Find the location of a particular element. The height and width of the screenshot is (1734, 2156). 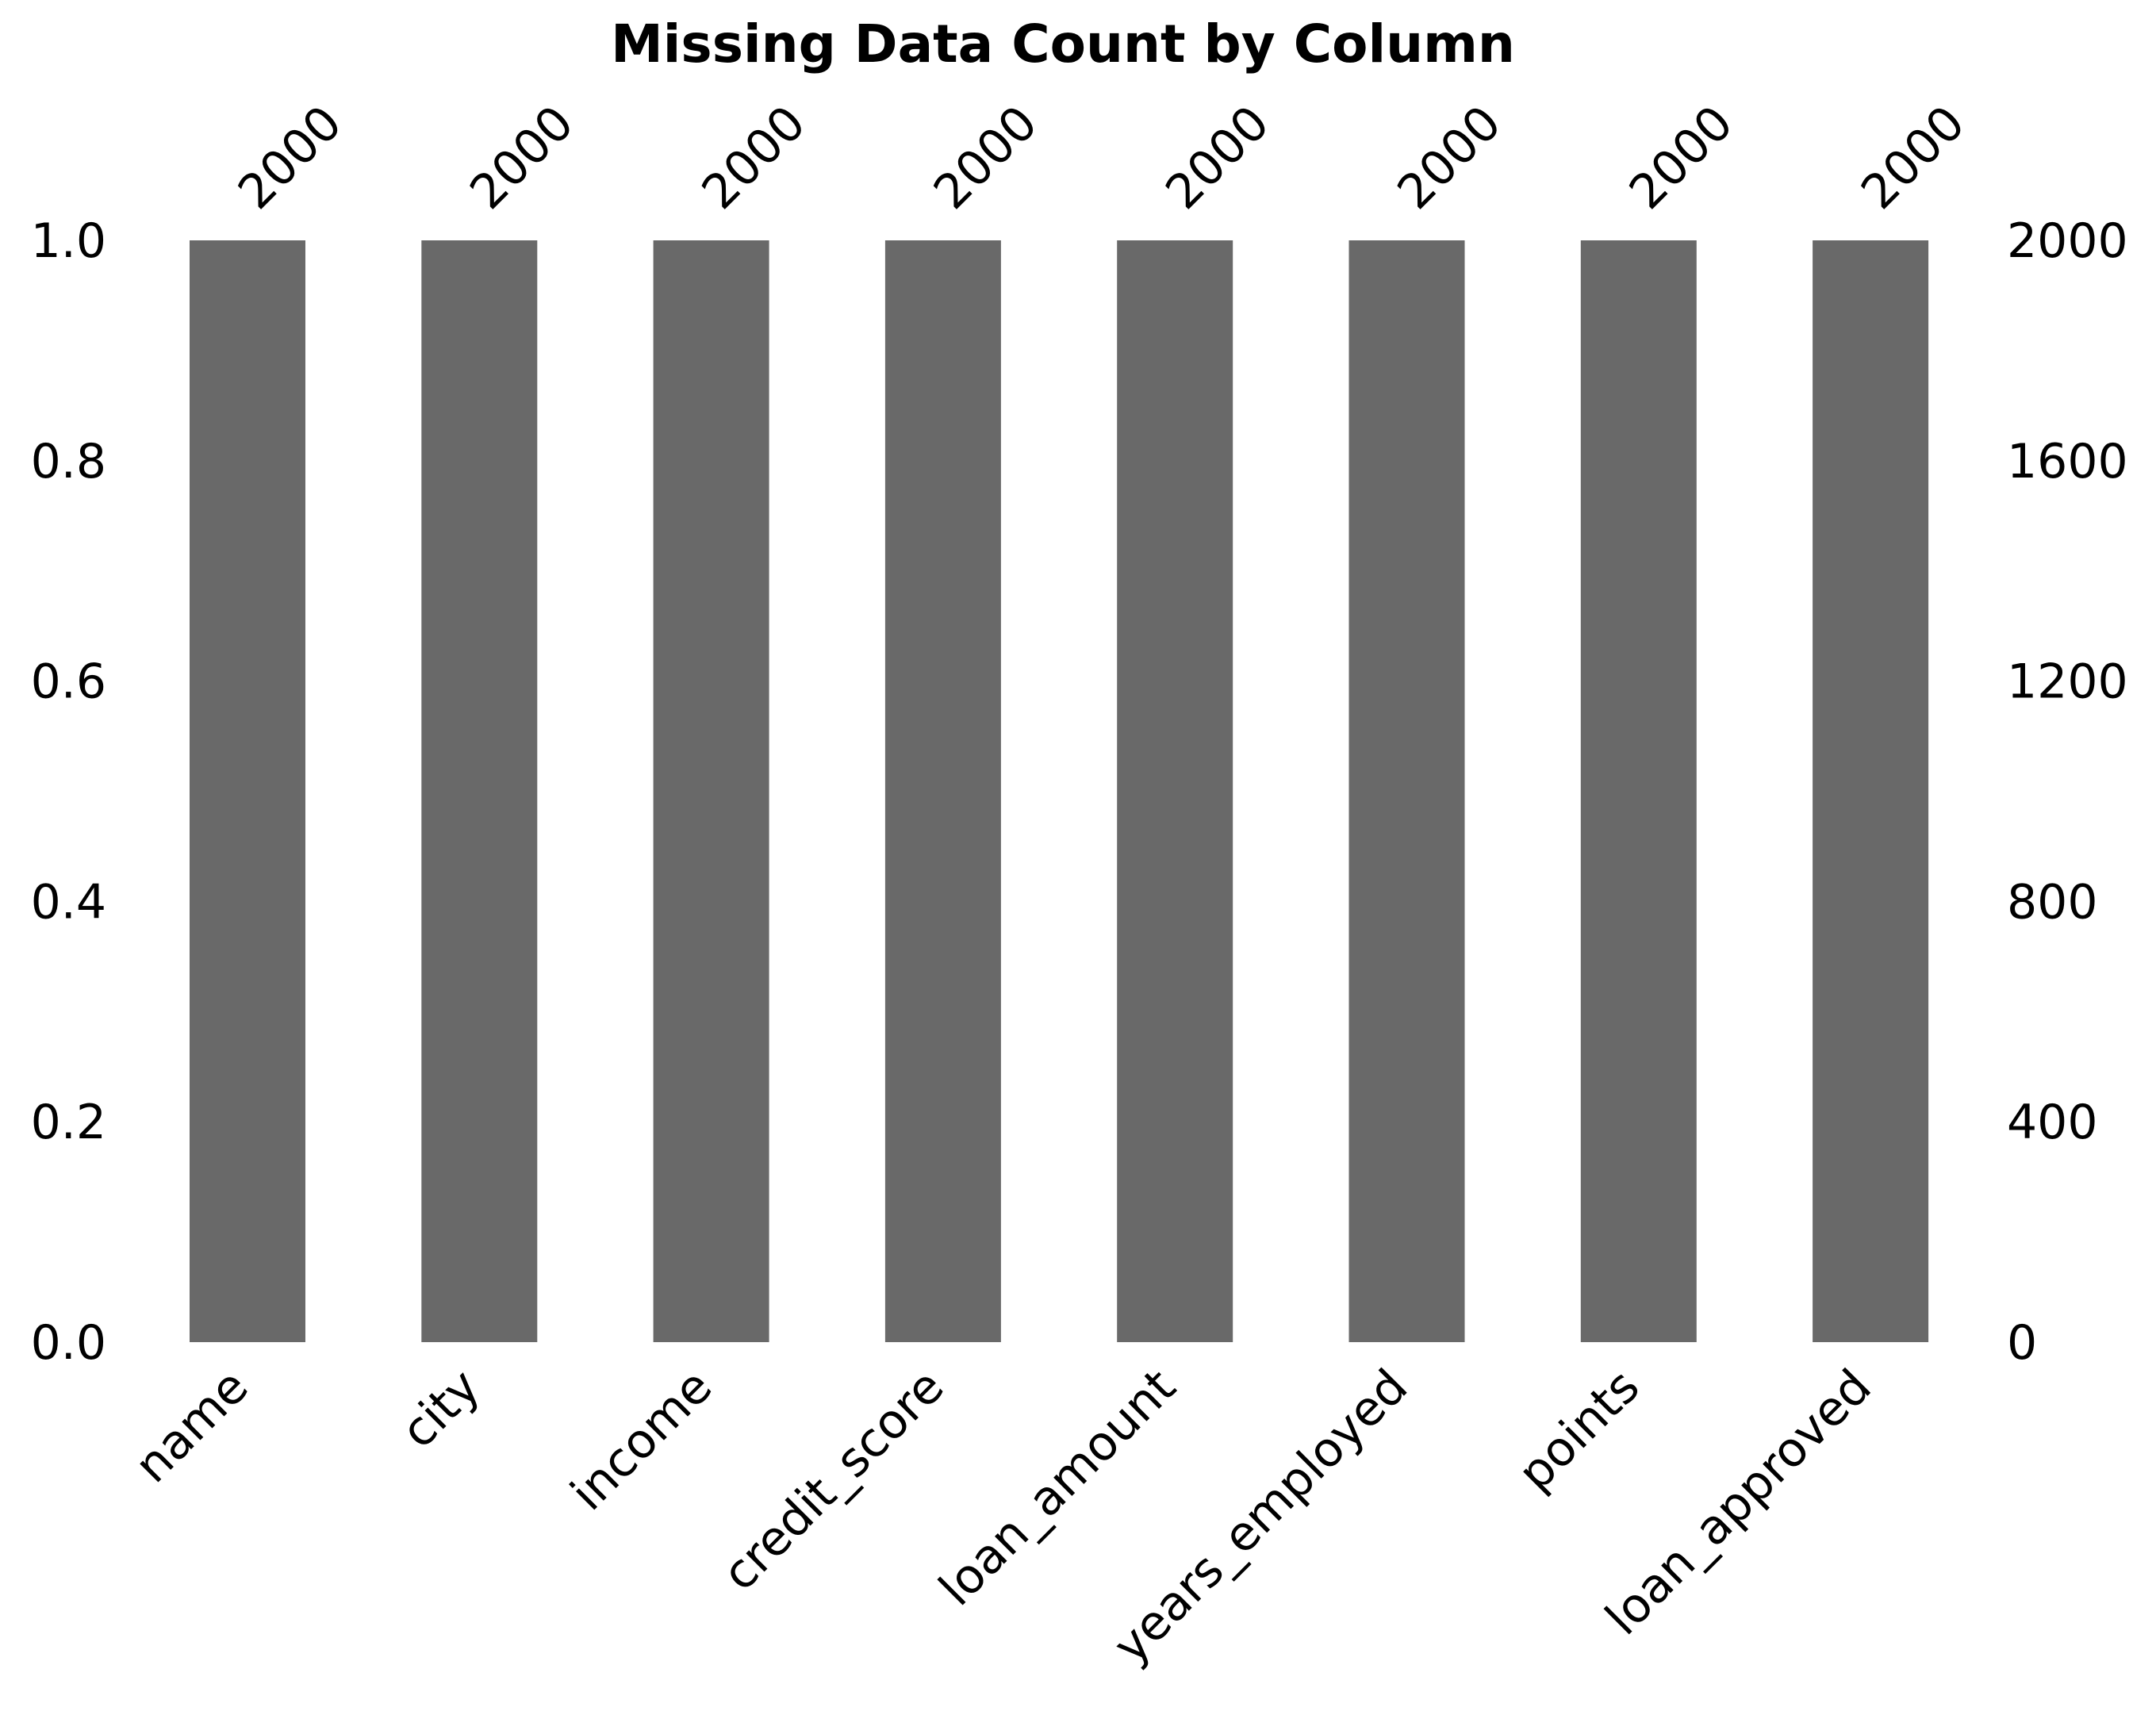

category-label-income: income is located at coordinates (641, 1440).